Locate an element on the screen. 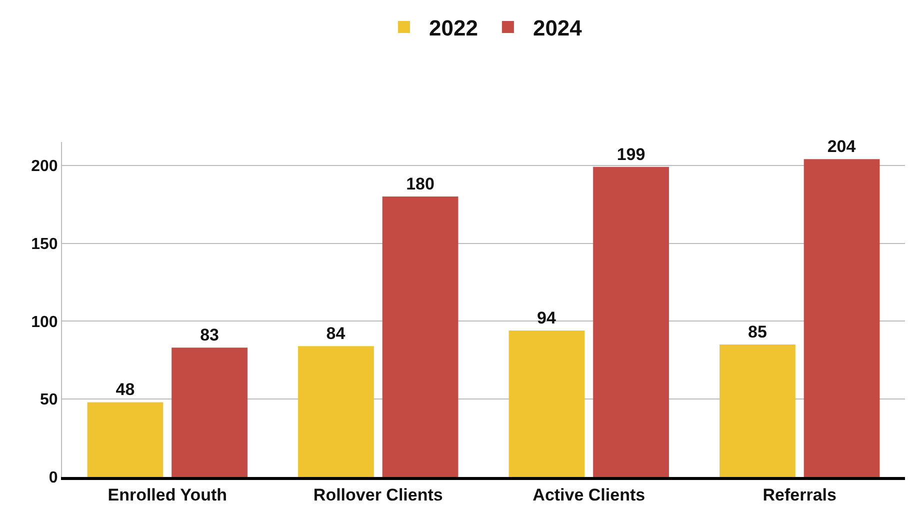 This screenshot has width=911, height=519. data-label: 83 is located at coordinates (209, 335).